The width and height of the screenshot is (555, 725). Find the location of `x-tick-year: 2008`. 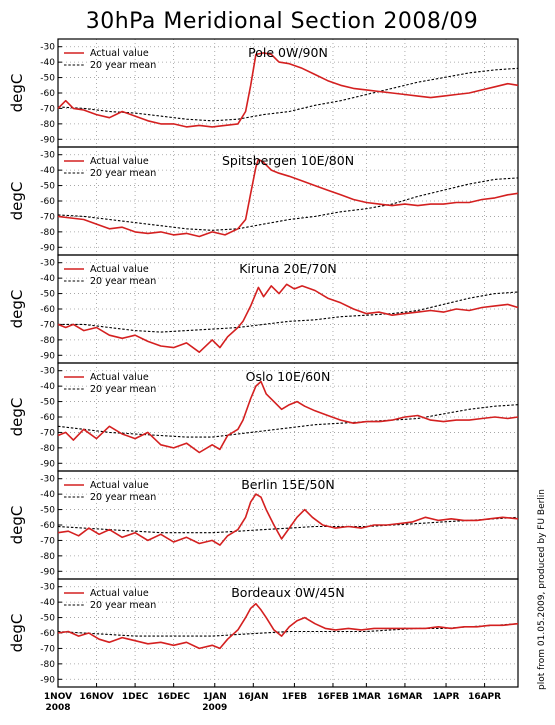

x-tick-year: 2008 is located at coordinates (57, 708).